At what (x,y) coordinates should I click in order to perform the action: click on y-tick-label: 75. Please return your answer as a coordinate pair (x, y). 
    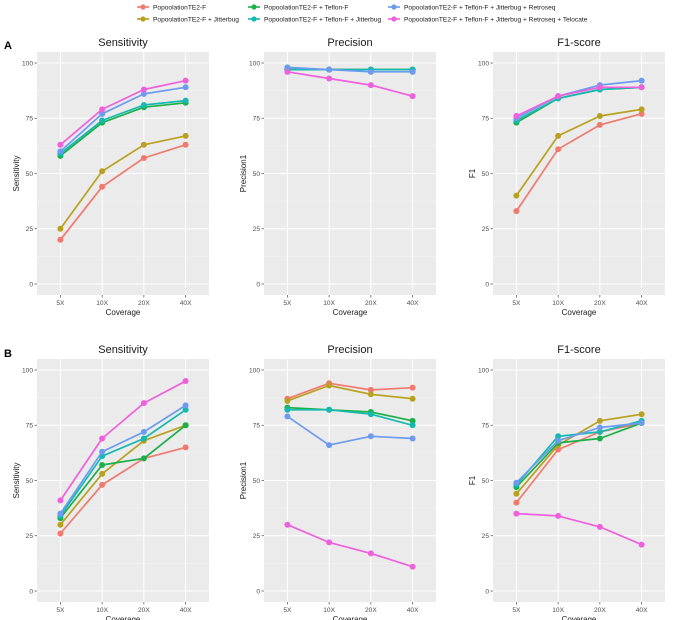
    Looking at the image, I should click on (30, 119).